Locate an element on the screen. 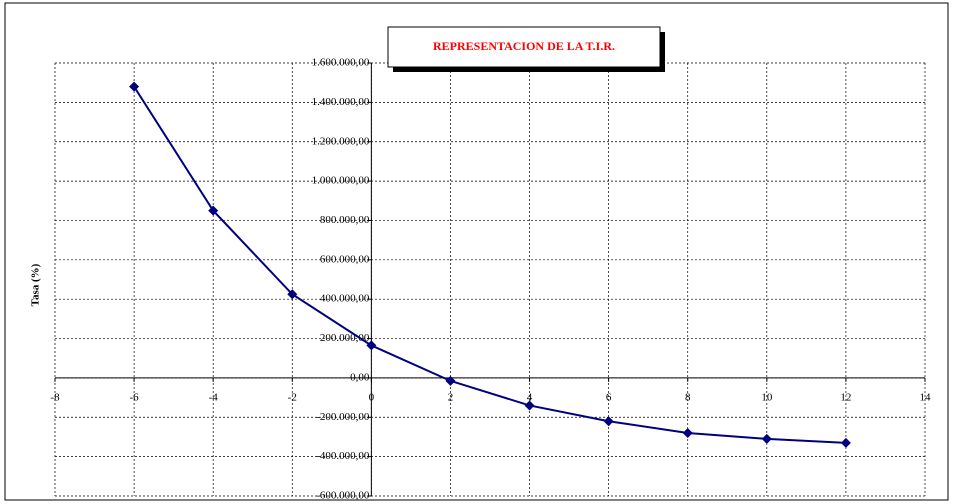 The width and height of the screenshot is (953, 504). y-tick-label: 1.400.000,00 is located at coordinates (341, 102).